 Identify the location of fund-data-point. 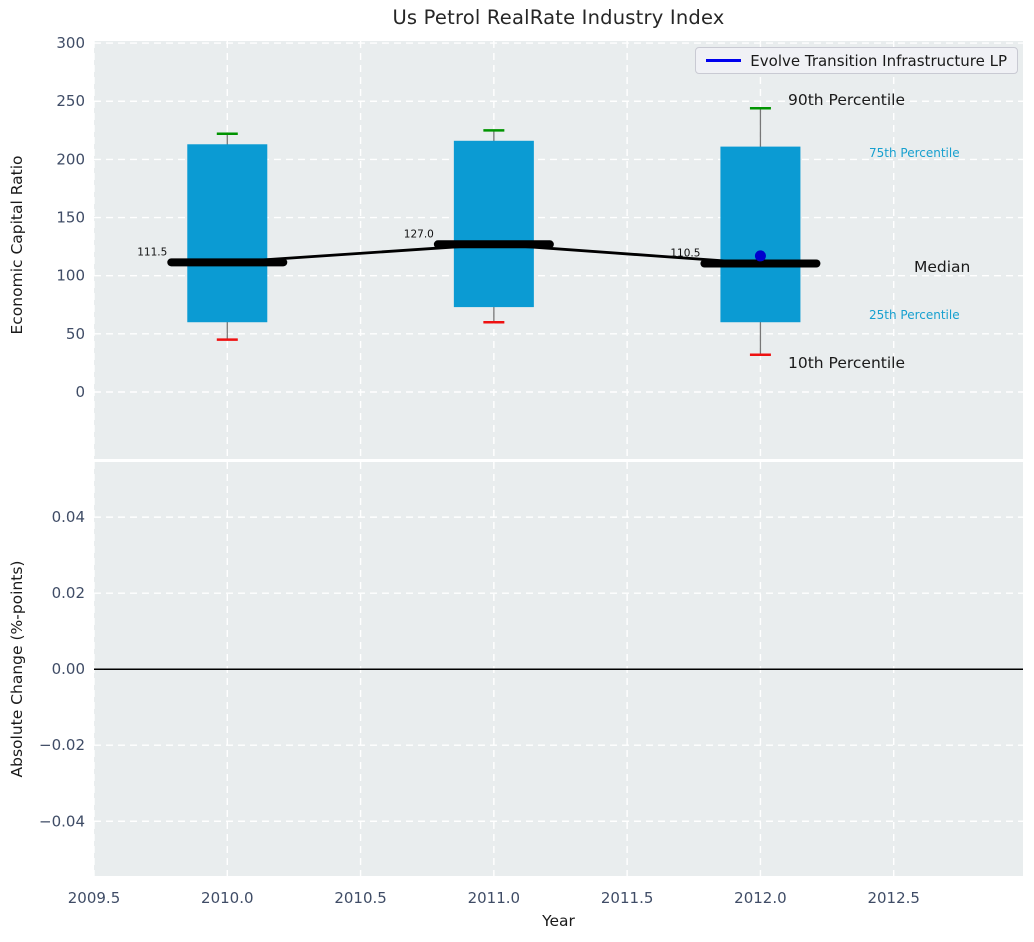
(760, 256).